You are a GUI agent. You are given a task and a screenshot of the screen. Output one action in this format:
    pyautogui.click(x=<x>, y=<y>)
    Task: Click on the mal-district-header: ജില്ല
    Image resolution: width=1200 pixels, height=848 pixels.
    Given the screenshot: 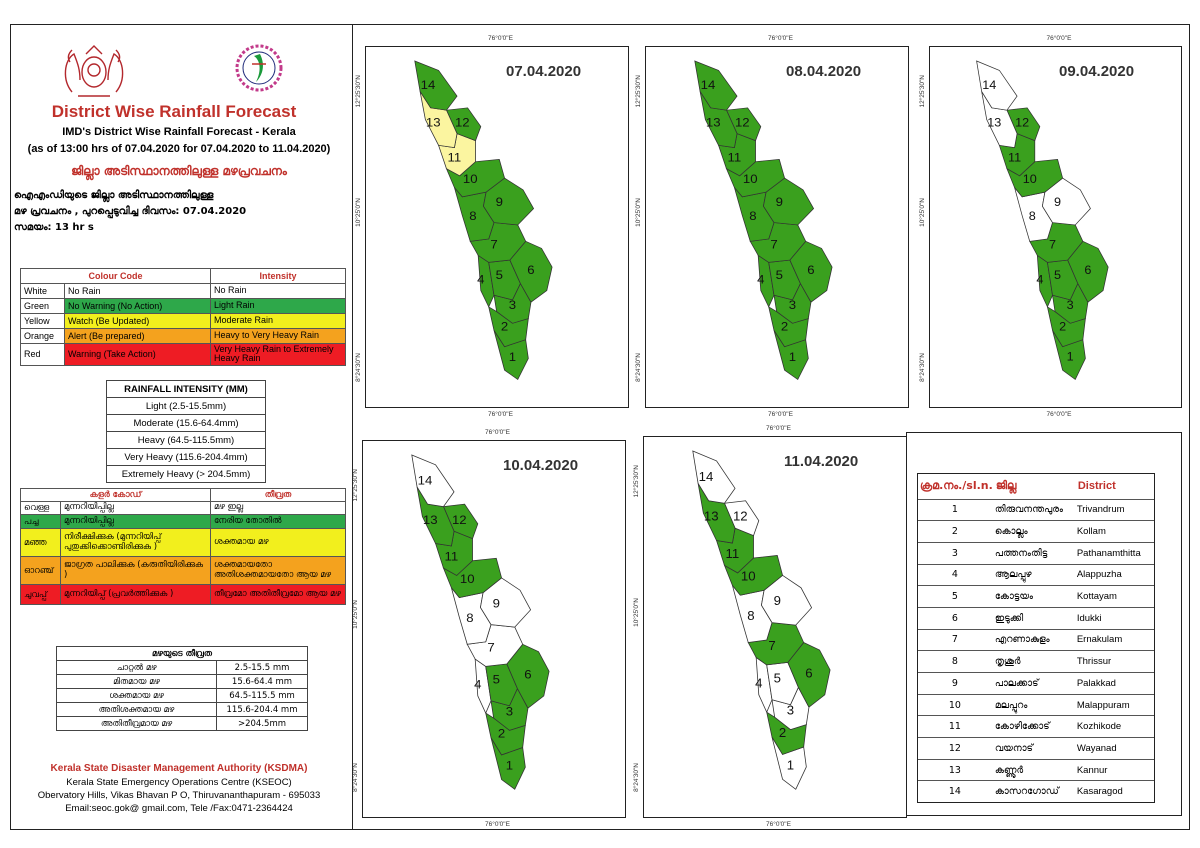 What is the action you would take?
    pyautogui.click(x=1033, y=486)
    